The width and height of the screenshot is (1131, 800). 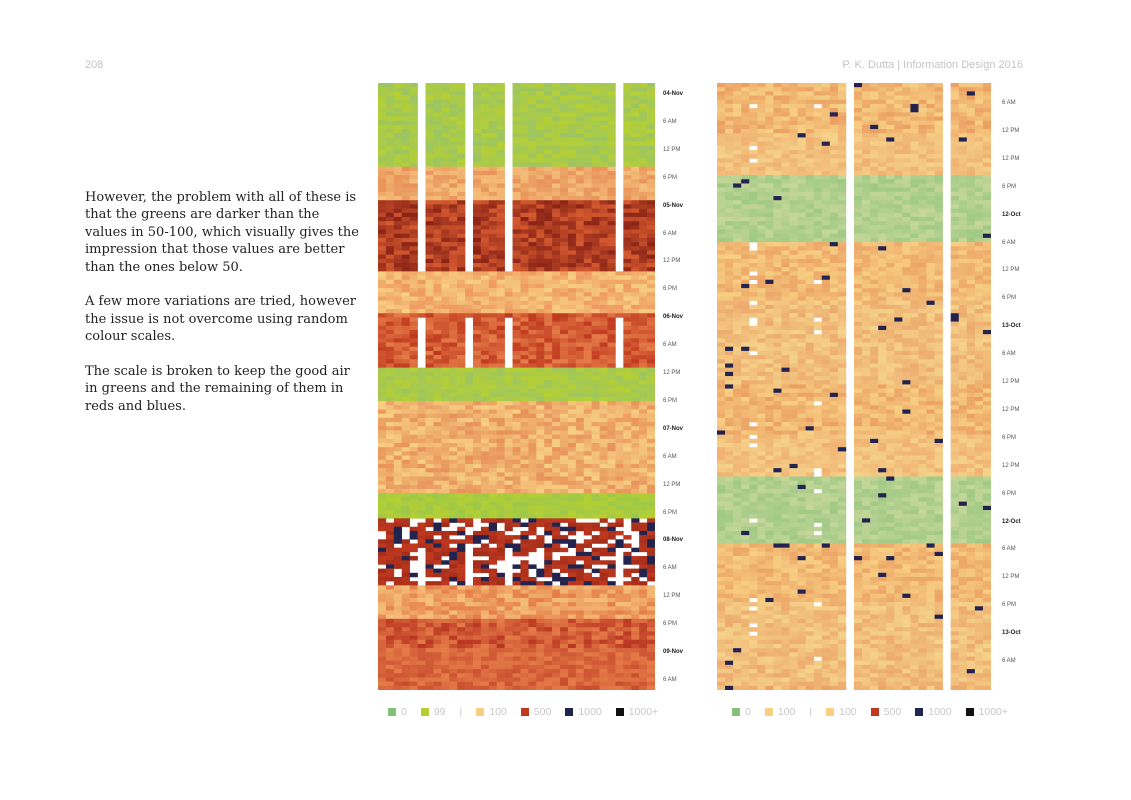 What do you see at coordinates (932, 65) in the screenshot?
I see `running-head: P. K. Dutta | Information Design 2016` at bounding box center [932, 65].